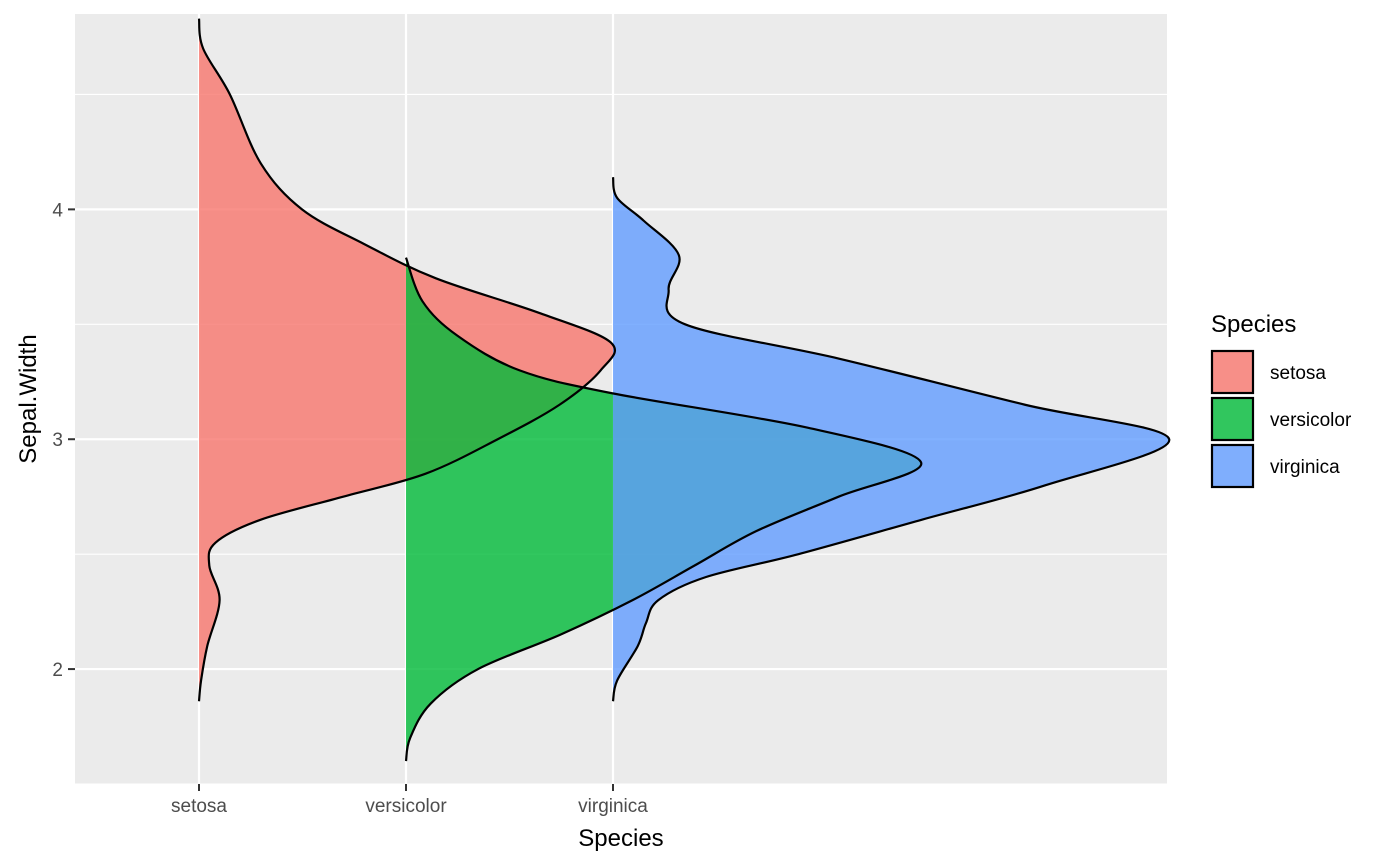  Describe the element at coordinates (28, 398) in the screenshot. I see `y-axis-title: Sepal.Width` at that location.